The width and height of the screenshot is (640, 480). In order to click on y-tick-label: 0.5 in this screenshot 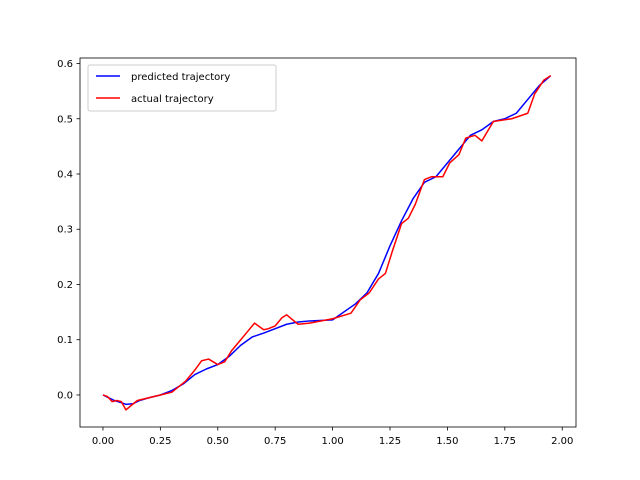, I will do `click(65, 119)`.